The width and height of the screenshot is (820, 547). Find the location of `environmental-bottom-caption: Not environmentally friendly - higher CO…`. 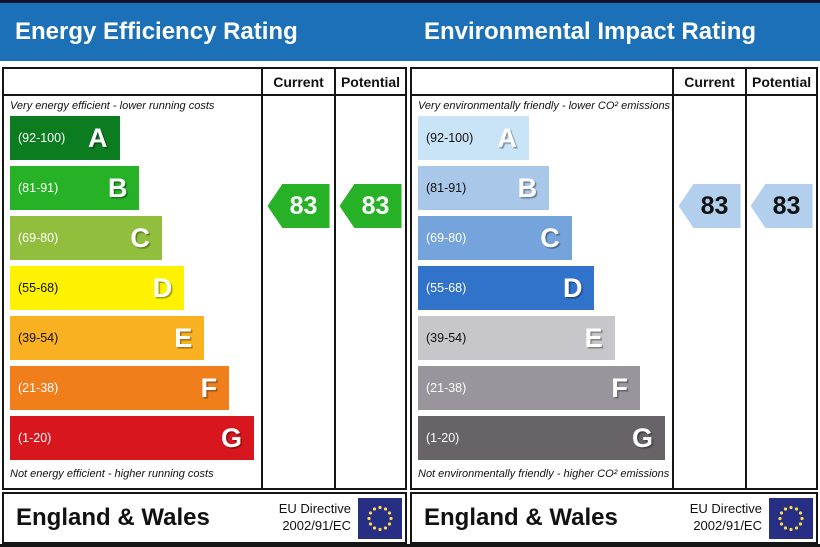

environmental-bottom-caption: Not environmentally friendly - higher CO… is located at coordinates (544, 474).